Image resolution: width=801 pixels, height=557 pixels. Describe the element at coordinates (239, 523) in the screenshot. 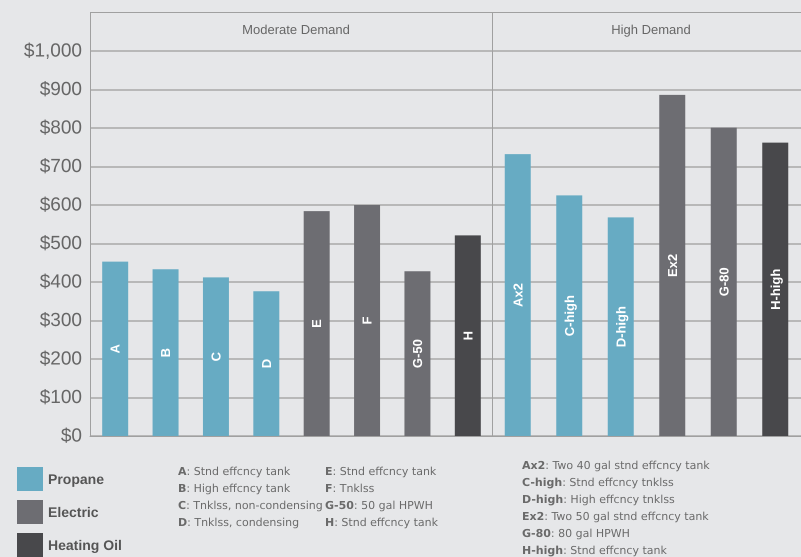

I see `text: D: Tnklss, condensing` at that location.